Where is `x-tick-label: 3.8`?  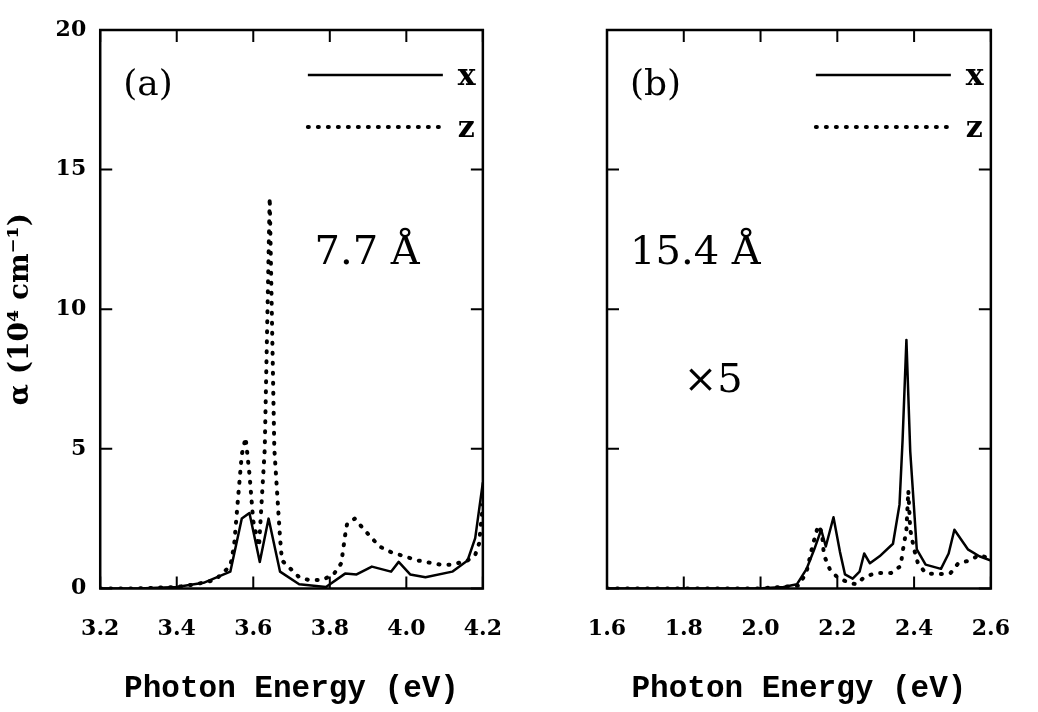 x-tick-label: 3.8 is located at coordinates (329, 627).